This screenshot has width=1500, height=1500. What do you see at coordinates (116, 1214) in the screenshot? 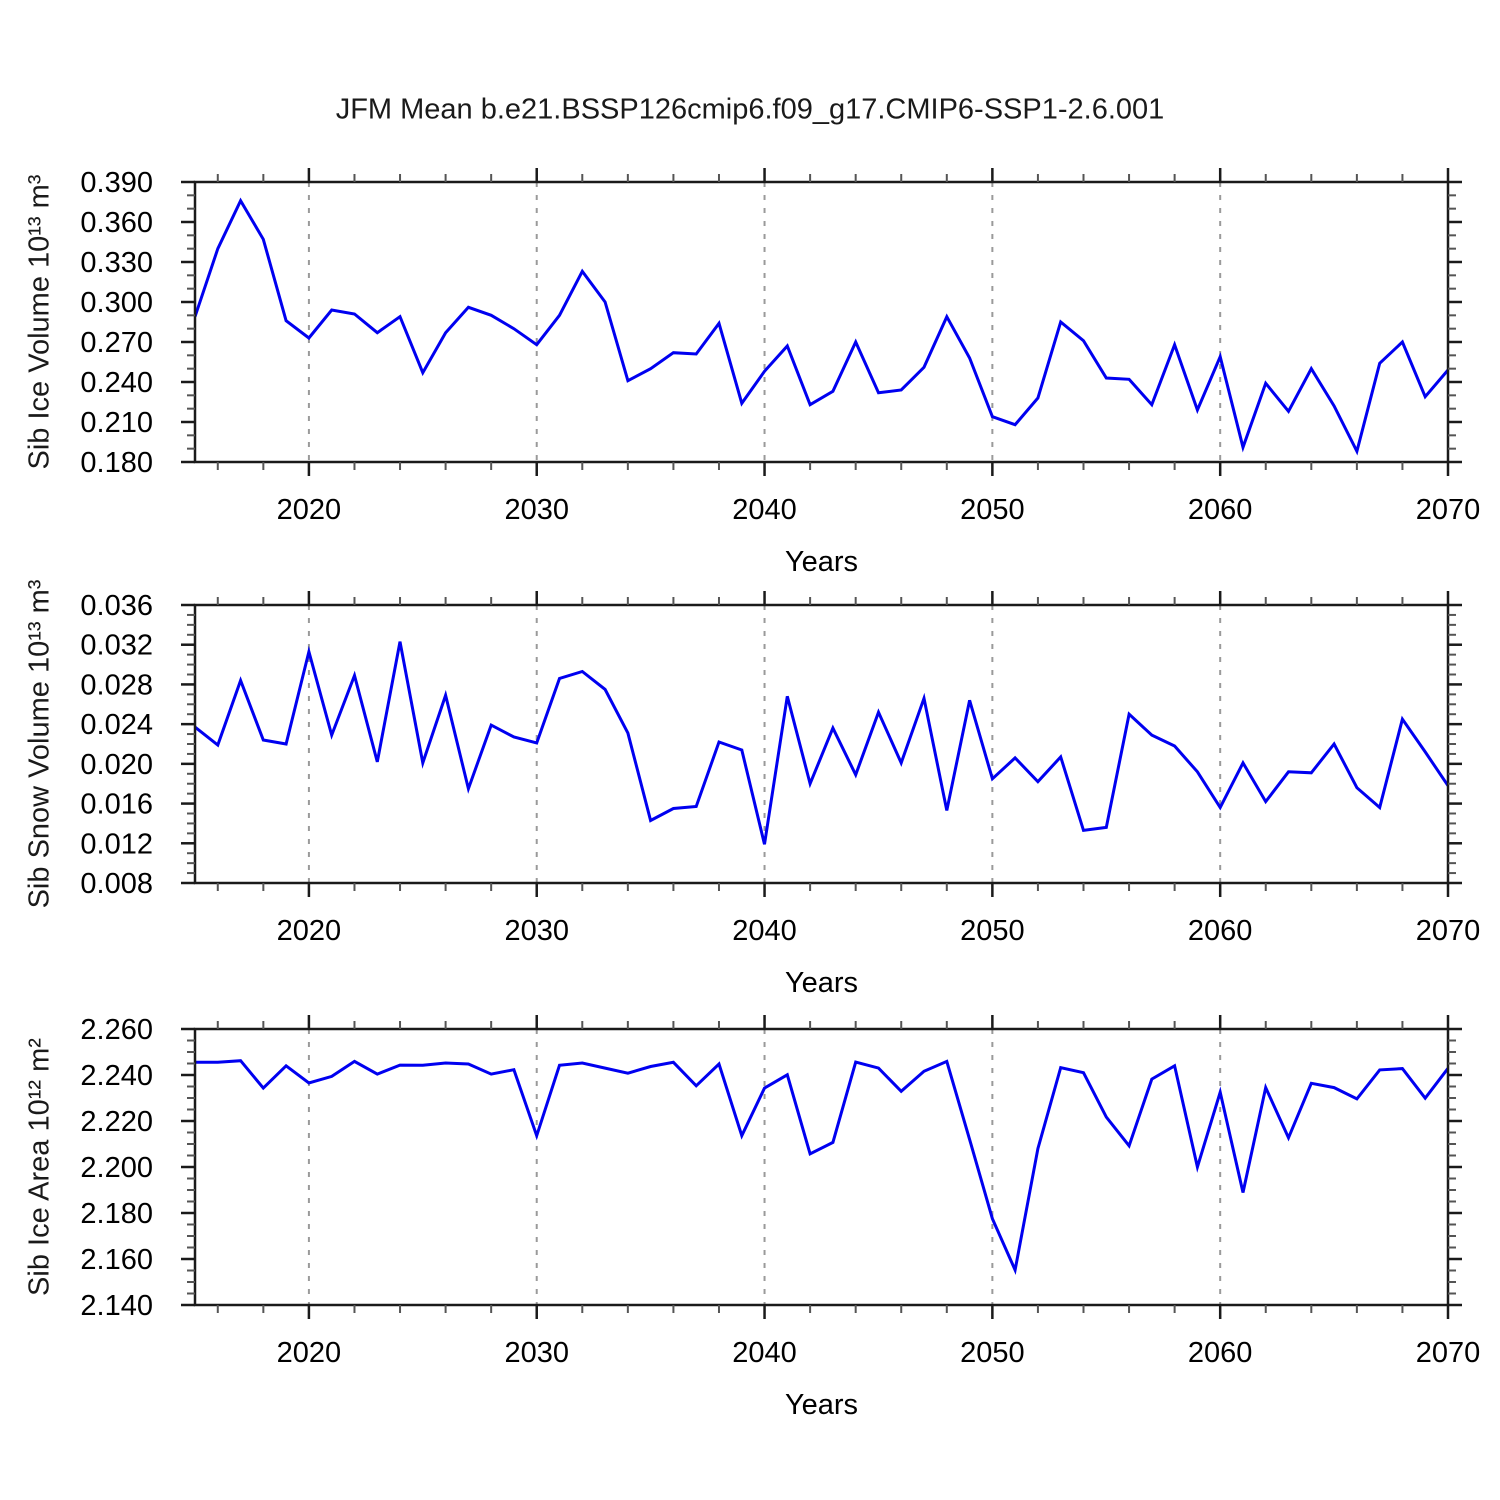
I see `y-tick-label: 2.180` at bounding box center [116, 1214].